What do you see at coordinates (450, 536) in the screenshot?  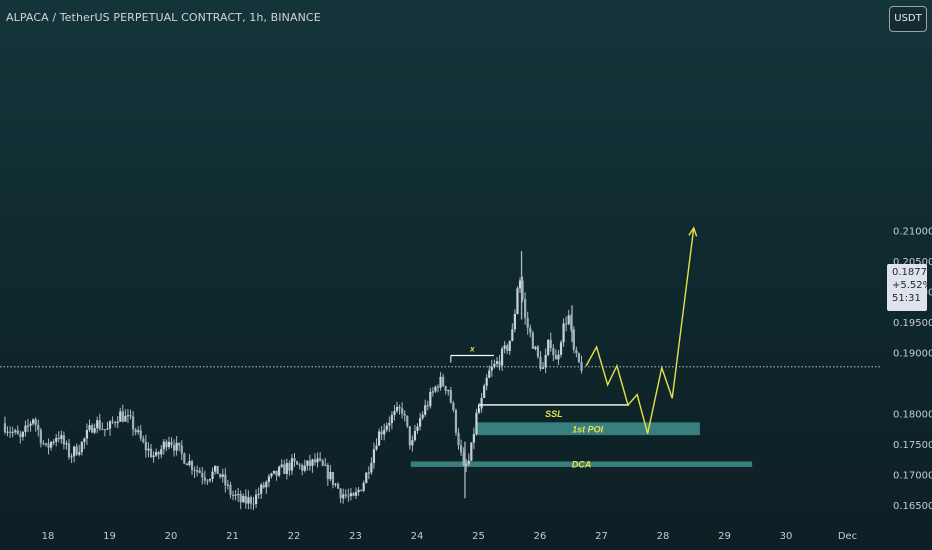 I see `x-axis: 18 19 20 21 22 23 24 25 26 27 28 29 30 Dec` at bounding box center [450, 536].